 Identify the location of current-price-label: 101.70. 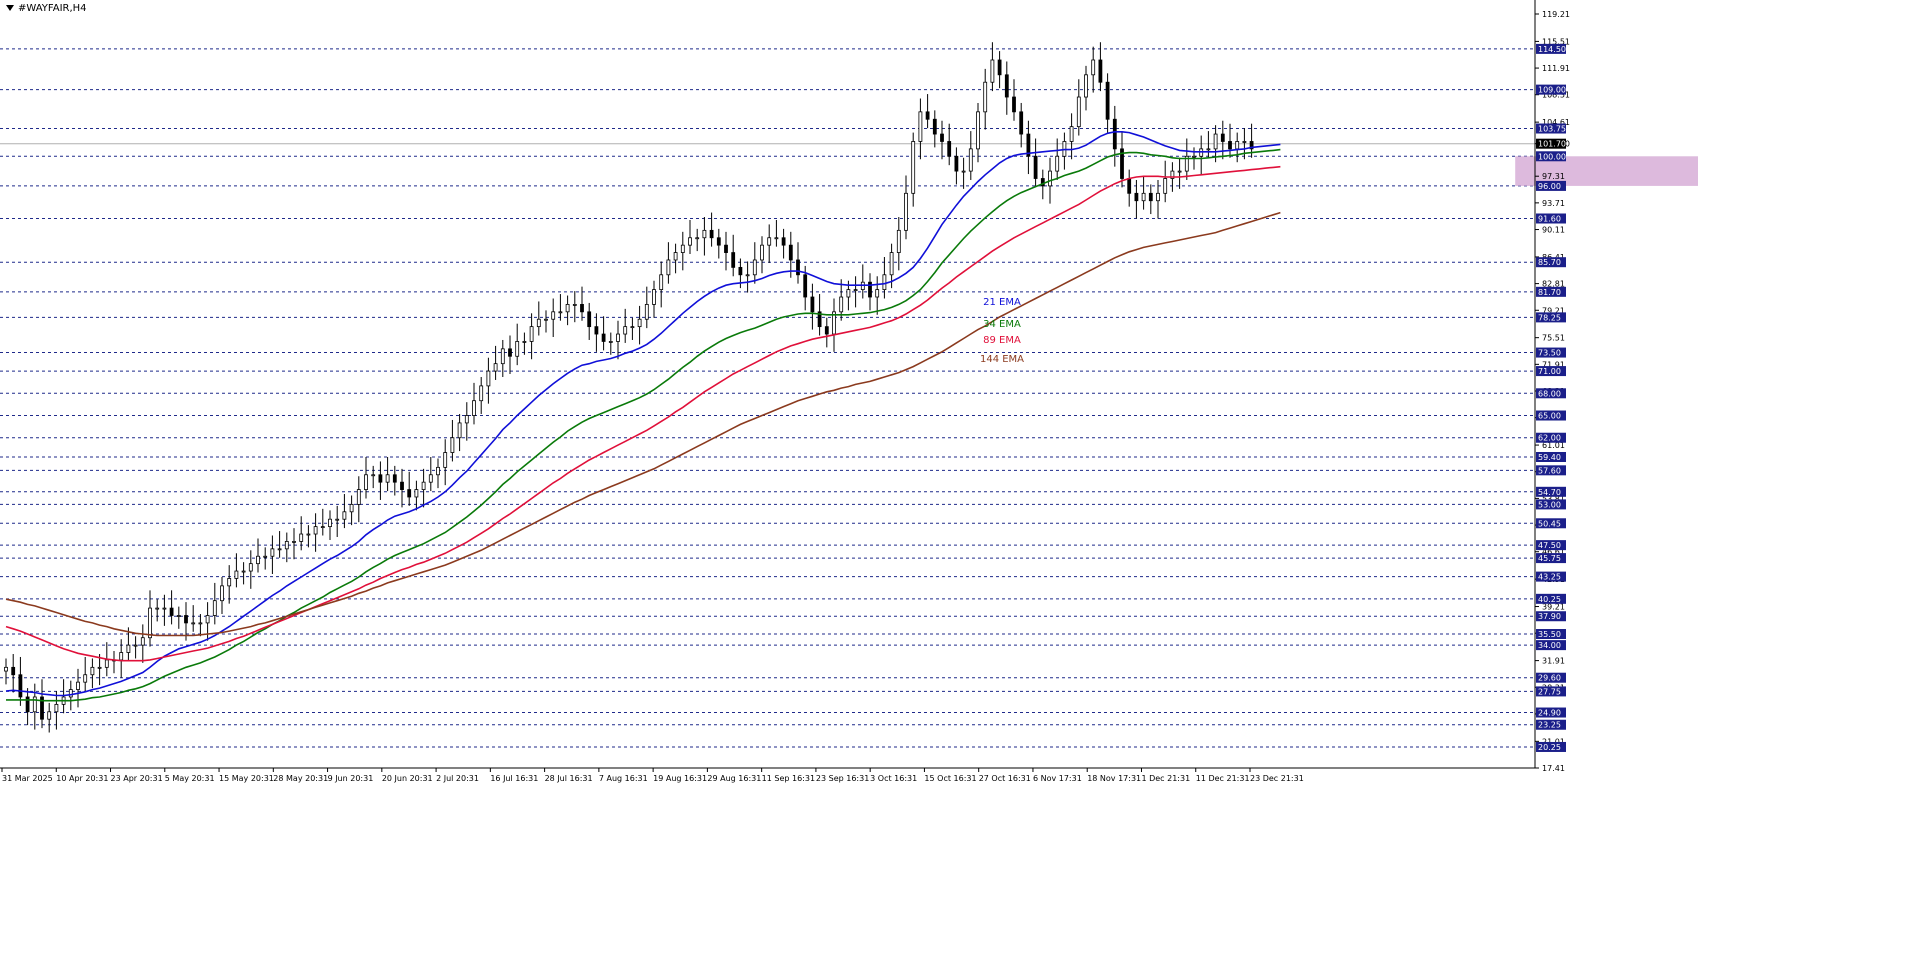
(1552, 144).